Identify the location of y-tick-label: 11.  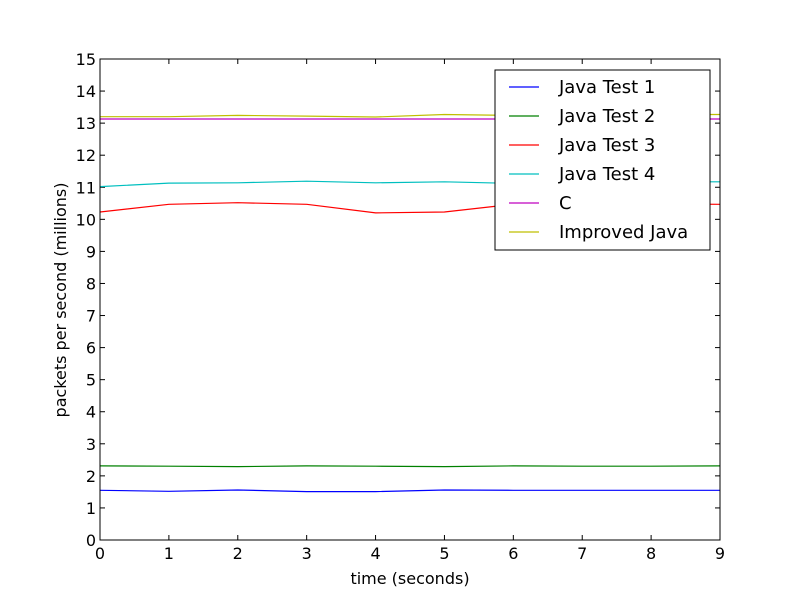
(86, 187).